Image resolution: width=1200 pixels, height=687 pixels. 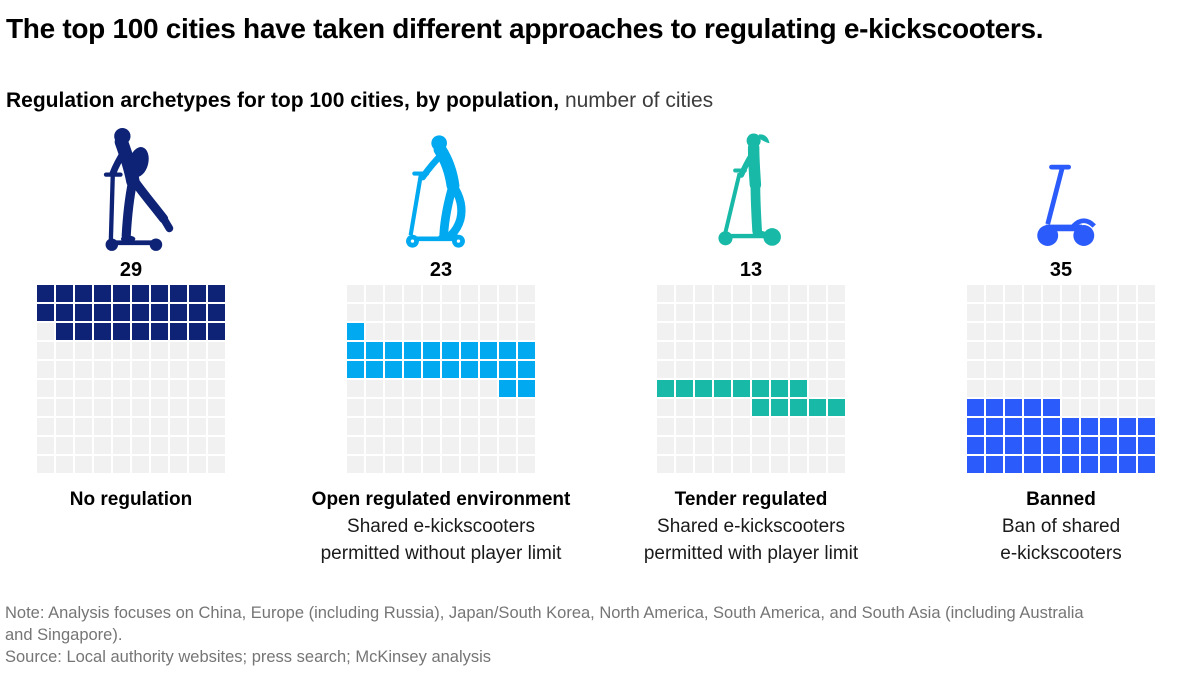 I want to click on e-kickscooter-icon, so click(x=1061, y=189).